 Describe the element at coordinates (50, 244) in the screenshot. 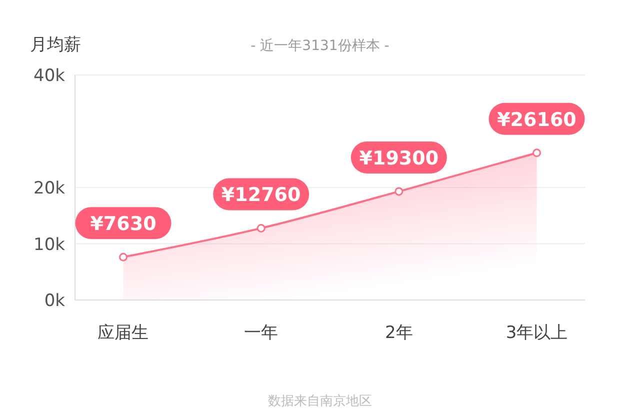

I see `y-tick-label: 10k` at that location.